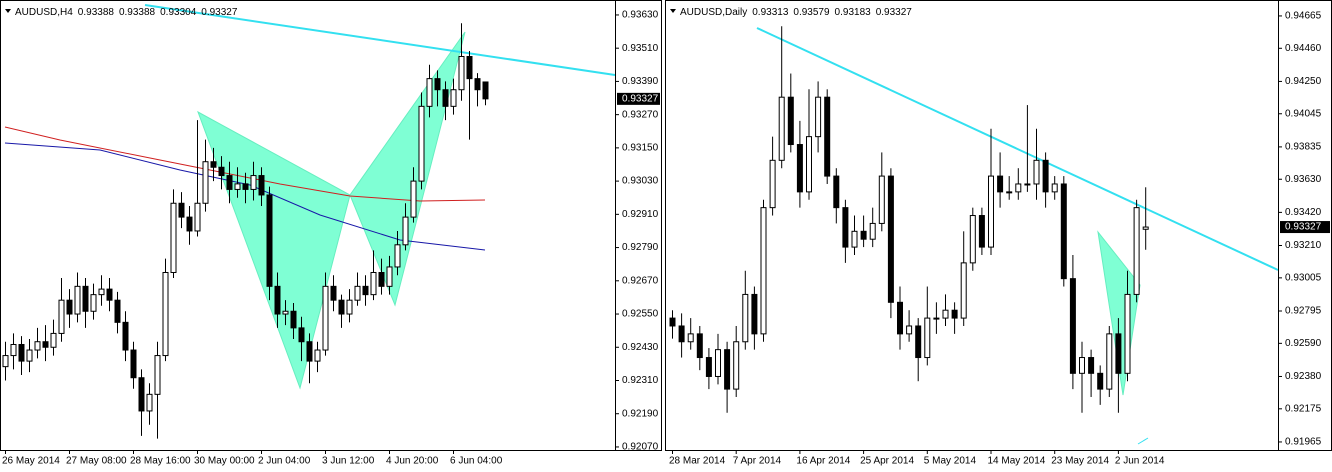 The height and width of the screenshot is (472, 1332). What do you see at coordinates (640, 48) in the screenshot?
I see `y-tick-label: 0.93510` at bounding box center [640, 48].